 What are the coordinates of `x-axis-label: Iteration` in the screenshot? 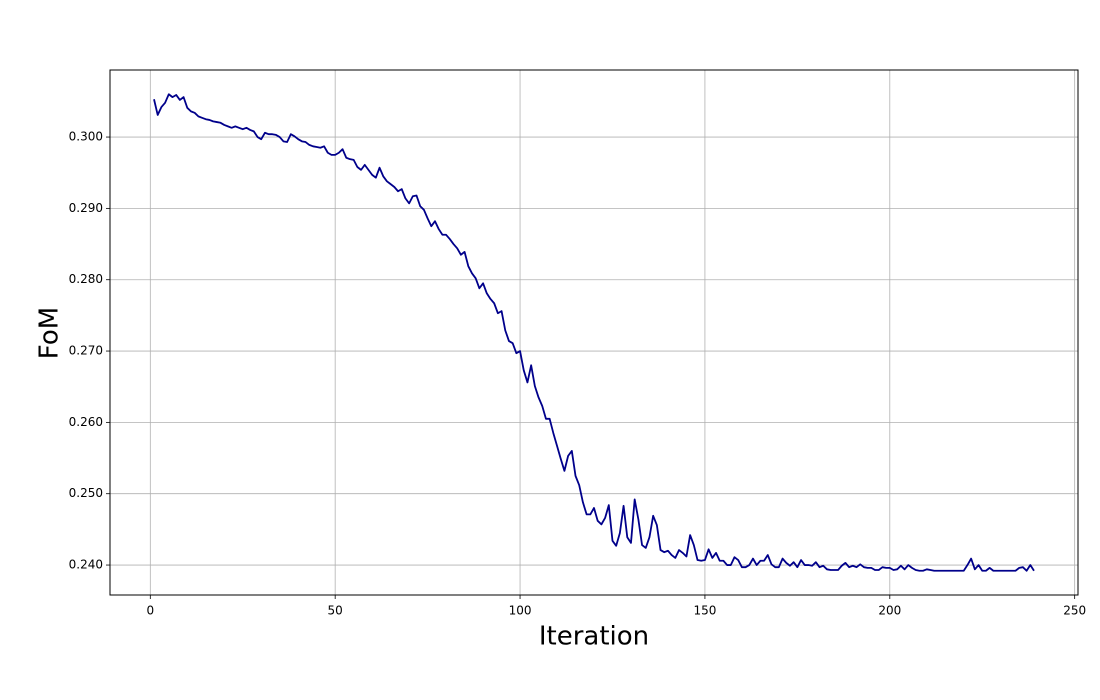 It's located at (594, 637).